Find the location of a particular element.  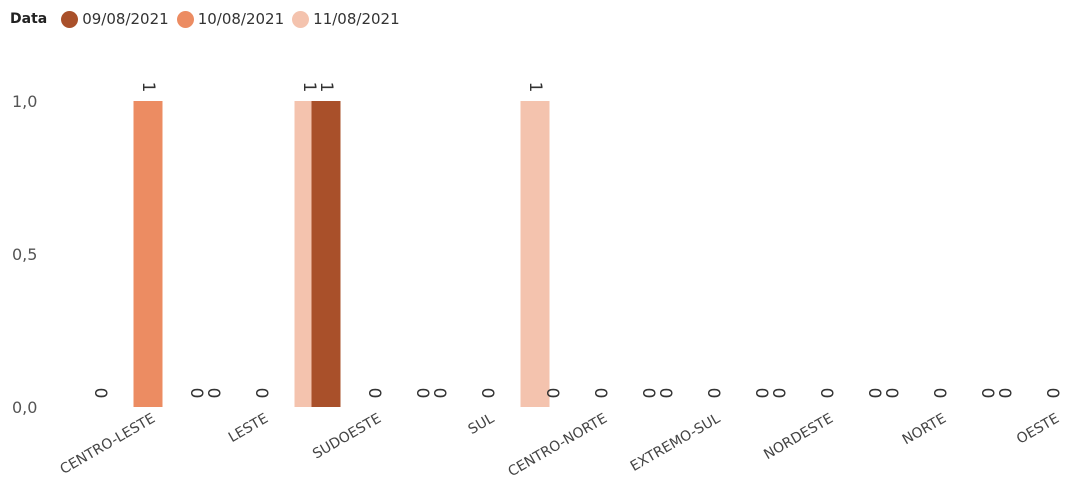

x-tick-label: NORTE is located at coordinates (924, 430).